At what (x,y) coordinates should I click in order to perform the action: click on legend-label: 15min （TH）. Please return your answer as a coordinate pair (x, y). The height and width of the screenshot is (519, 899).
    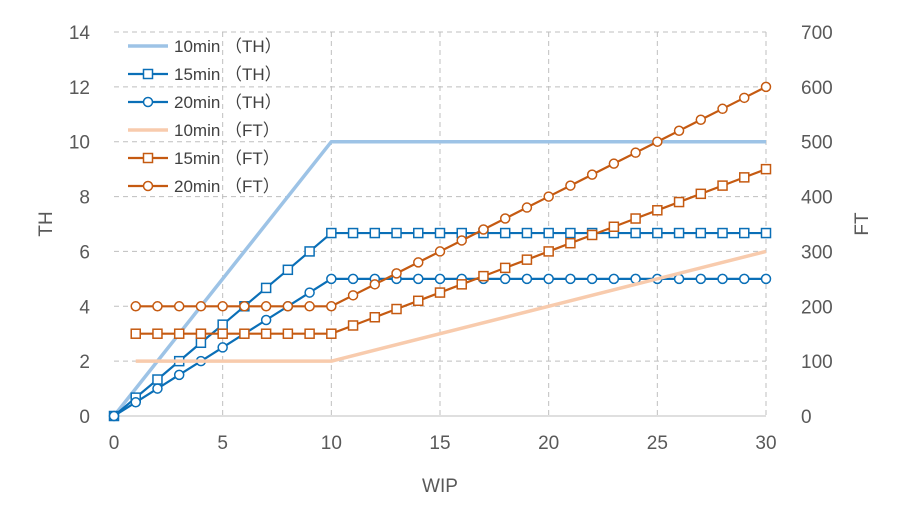
    Looking at the image, I should click on (228, 74).